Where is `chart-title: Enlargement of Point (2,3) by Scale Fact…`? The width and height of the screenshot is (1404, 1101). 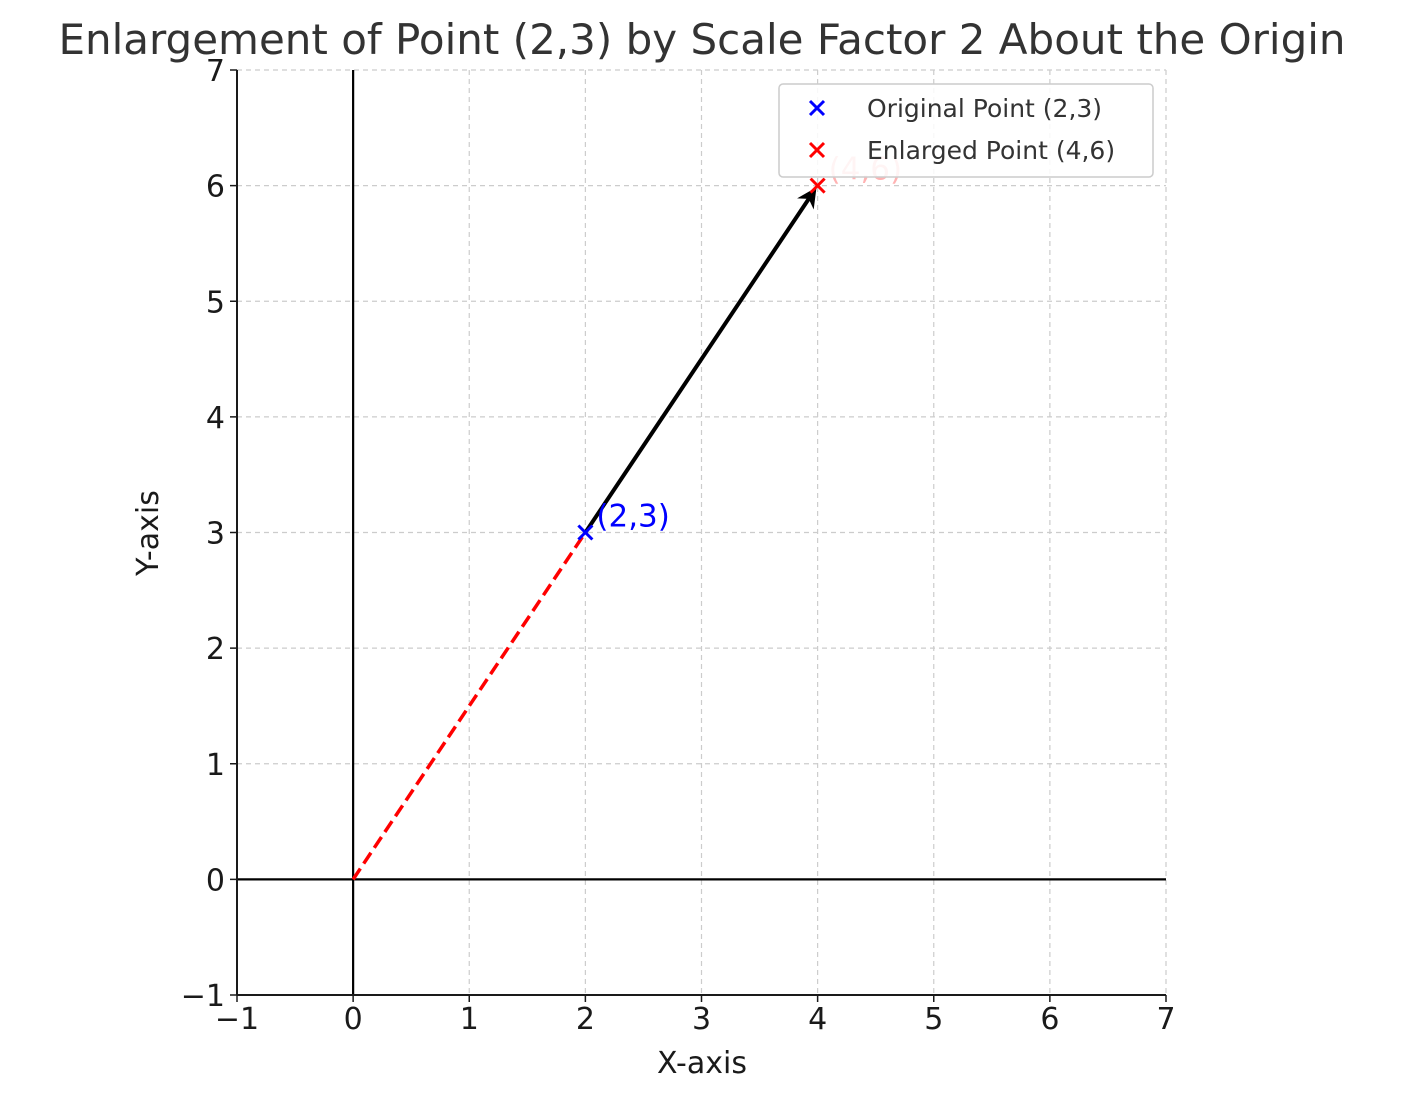 chart-title: Enlargement of Point (2,3) by Scale Fact… is located at coordinates (701, 39).